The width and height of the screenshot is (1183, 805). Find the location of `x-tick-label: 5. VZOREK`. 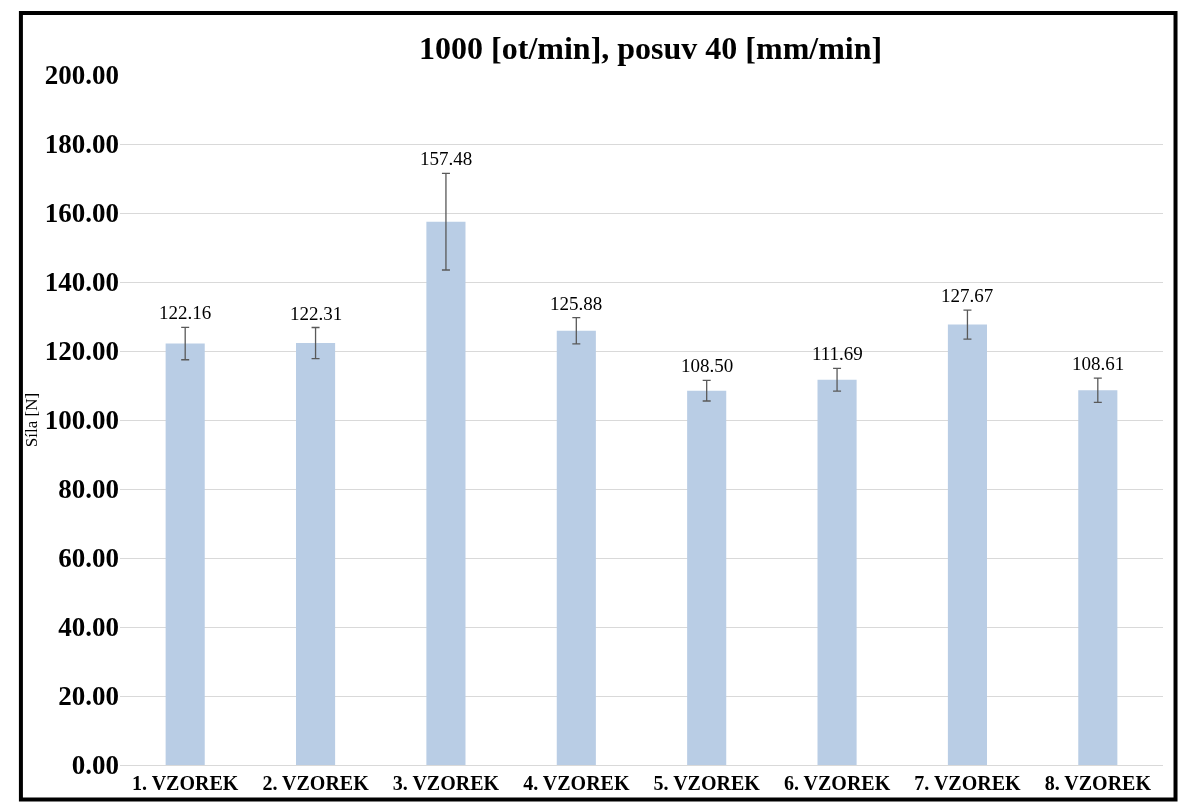

x-tick-label: 5. VZOREK is located at coordinates (707, 783).